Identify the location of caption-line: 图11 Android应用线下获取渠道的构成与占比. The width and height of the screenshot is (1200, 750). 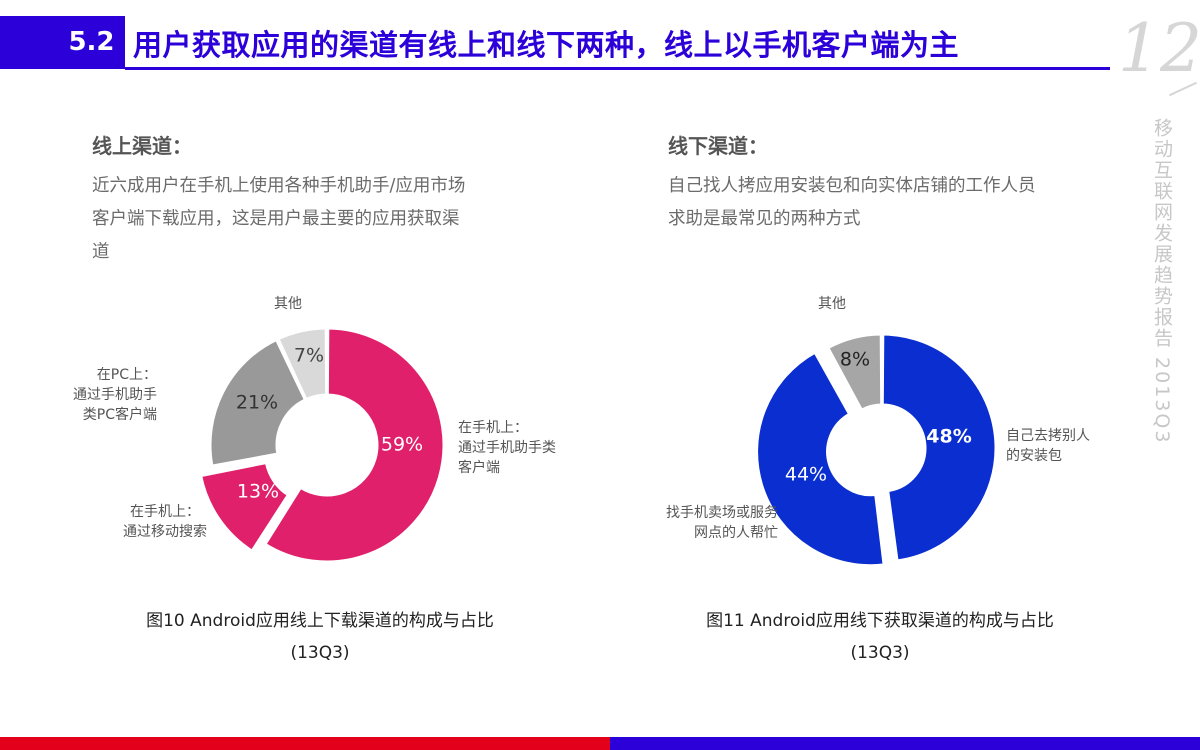
(880, 621).